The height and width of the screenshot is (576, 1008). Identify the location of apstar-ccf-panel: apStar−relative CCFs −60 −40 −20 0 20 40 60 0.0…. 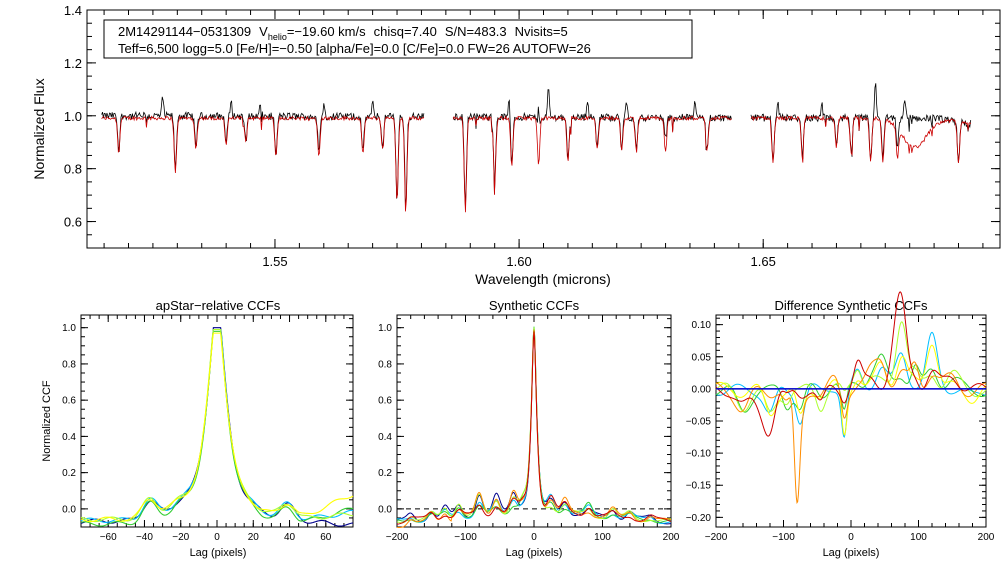
(197, 428).